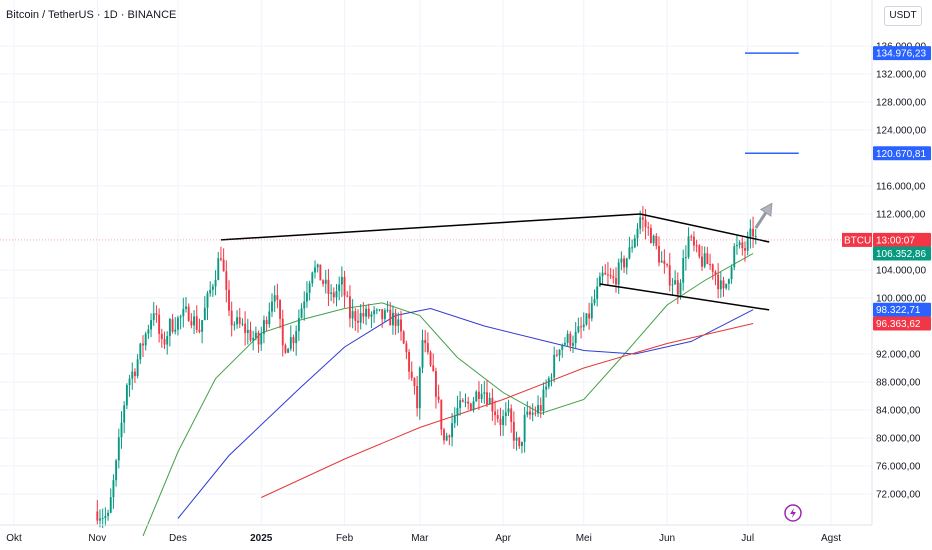 The width and height of the screenshot is (932, 550). I want to click on price-tick-label: 80.000,00, so click(898, 439).